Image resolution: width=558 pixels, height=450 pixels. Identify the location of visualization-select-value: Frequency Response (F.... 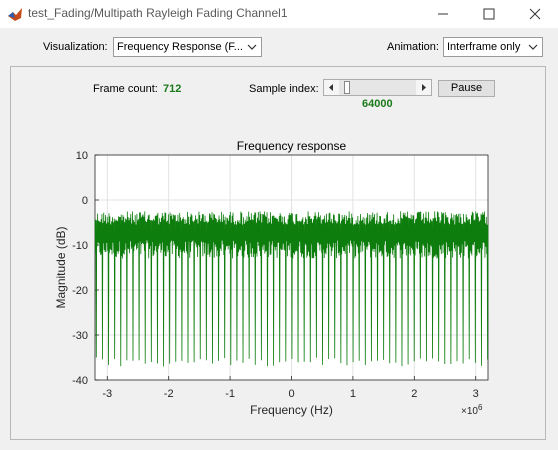
(180, 47).